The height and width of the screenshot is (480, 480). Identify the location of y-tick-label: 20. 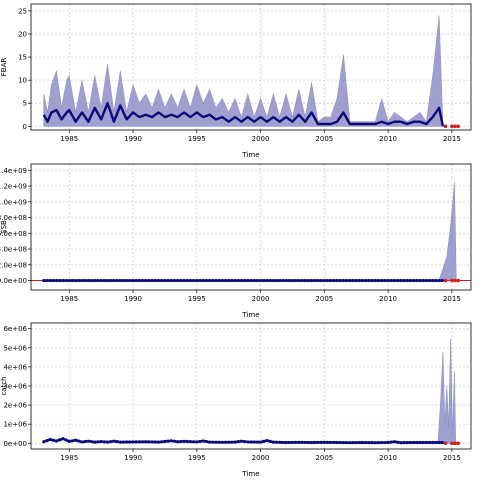
(22, 35).